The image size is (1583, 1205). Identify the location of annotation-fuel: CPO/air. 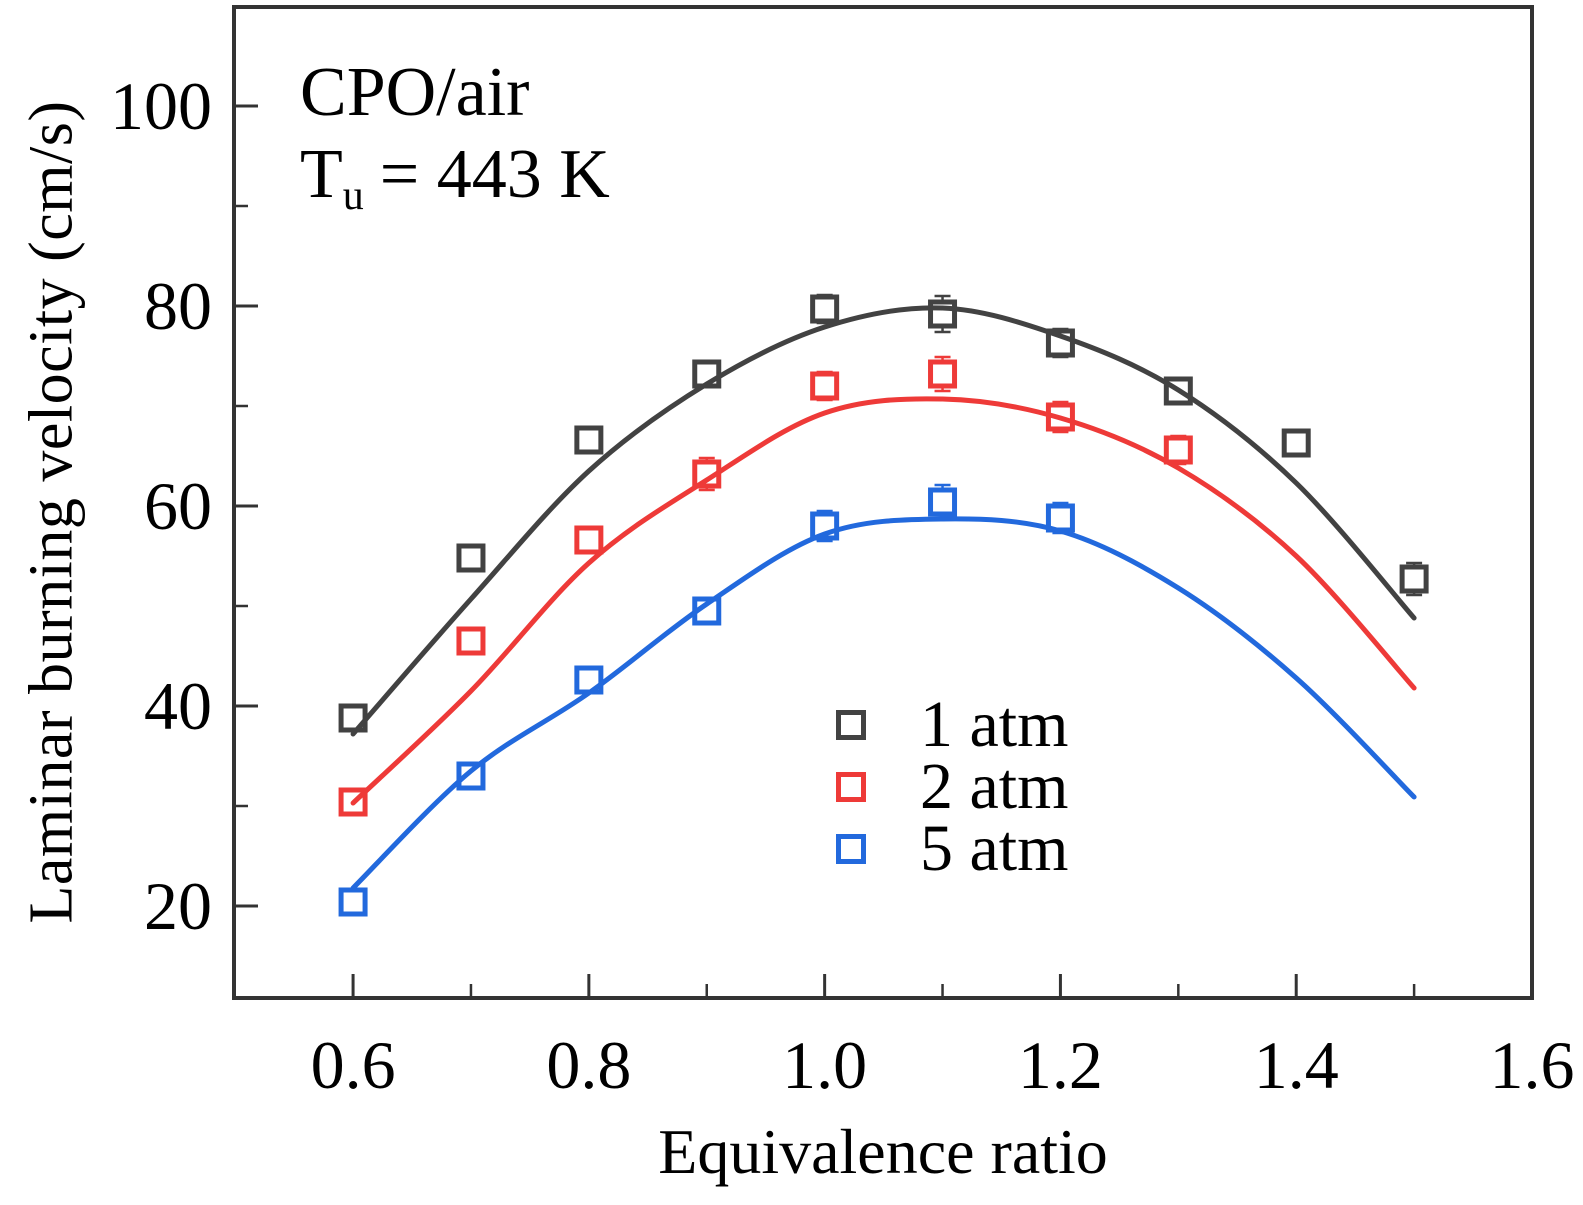
(415, 92).